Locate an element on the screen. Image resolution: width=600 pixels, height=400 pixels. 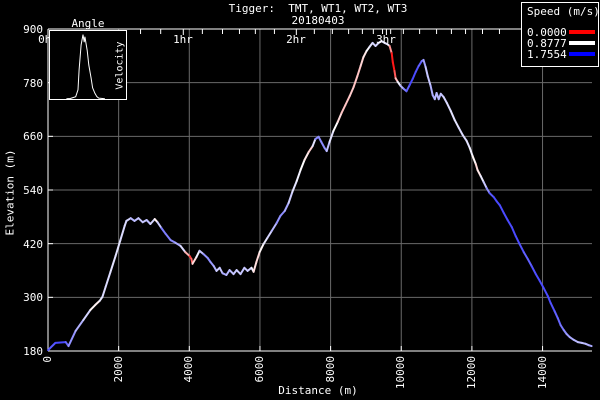
legend-entry-label: 1.7554 is located at coordinates (547, 54).